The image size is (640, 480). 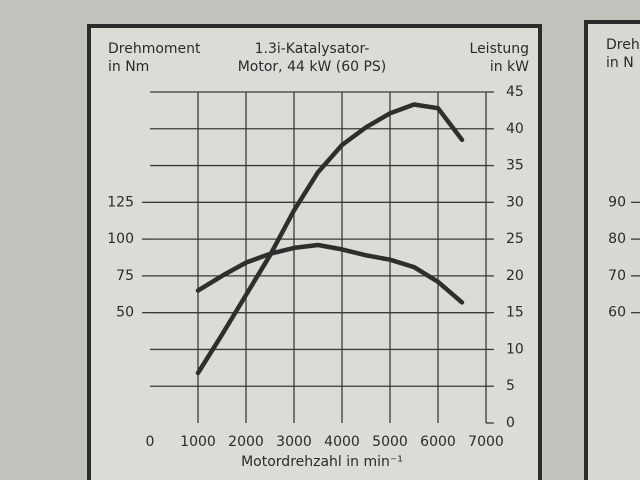 What do you see at coordinates (515, 276) in the screenshot?
I see `y2-tick-label: 20` at bounding box center [515, 276].